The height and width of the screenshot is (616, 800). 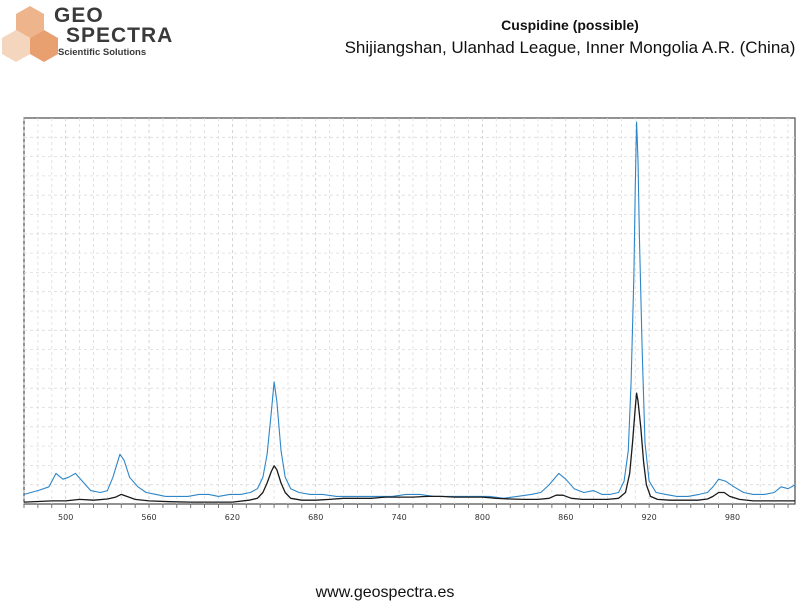 I want to click on x-tick-label: 860, so click(x=565, y=517).